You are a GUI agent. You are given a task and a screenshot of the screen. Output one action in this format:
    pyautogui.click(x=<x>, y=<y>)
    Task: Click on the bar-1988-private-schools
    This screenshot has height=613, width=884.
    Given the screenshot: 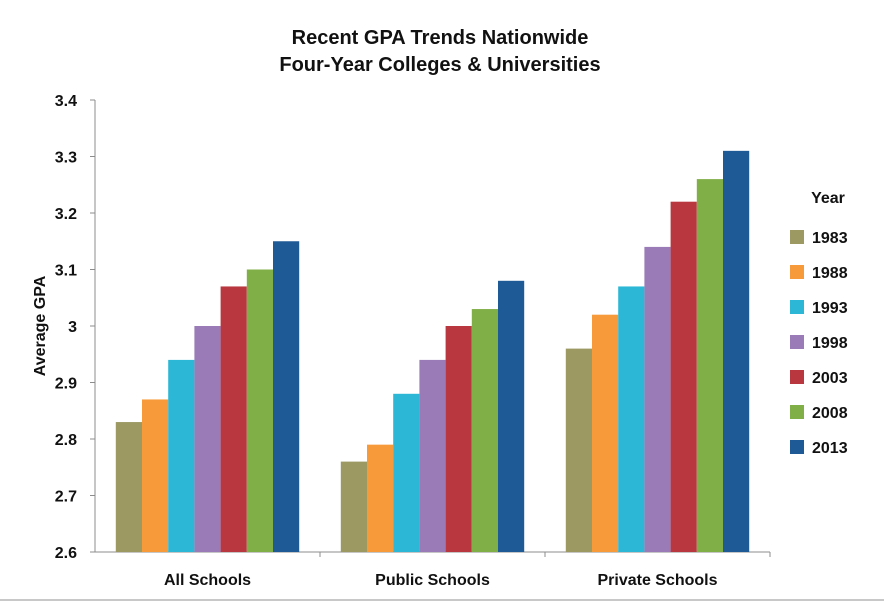 What is the action you would take?
    pyautogui.click(x=605, y=433)
    